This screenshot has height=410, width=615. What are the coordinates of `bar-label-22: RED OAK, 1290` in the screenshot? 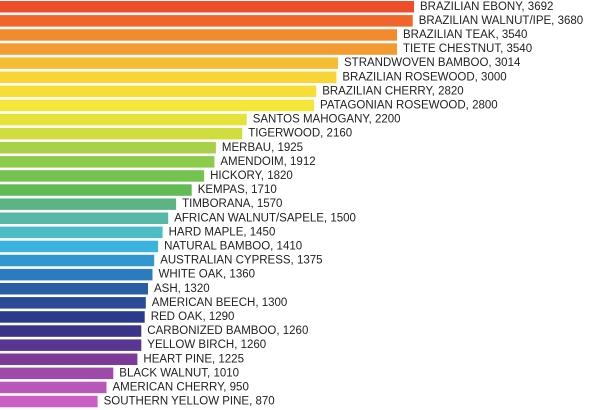 It's located at (193, 317).